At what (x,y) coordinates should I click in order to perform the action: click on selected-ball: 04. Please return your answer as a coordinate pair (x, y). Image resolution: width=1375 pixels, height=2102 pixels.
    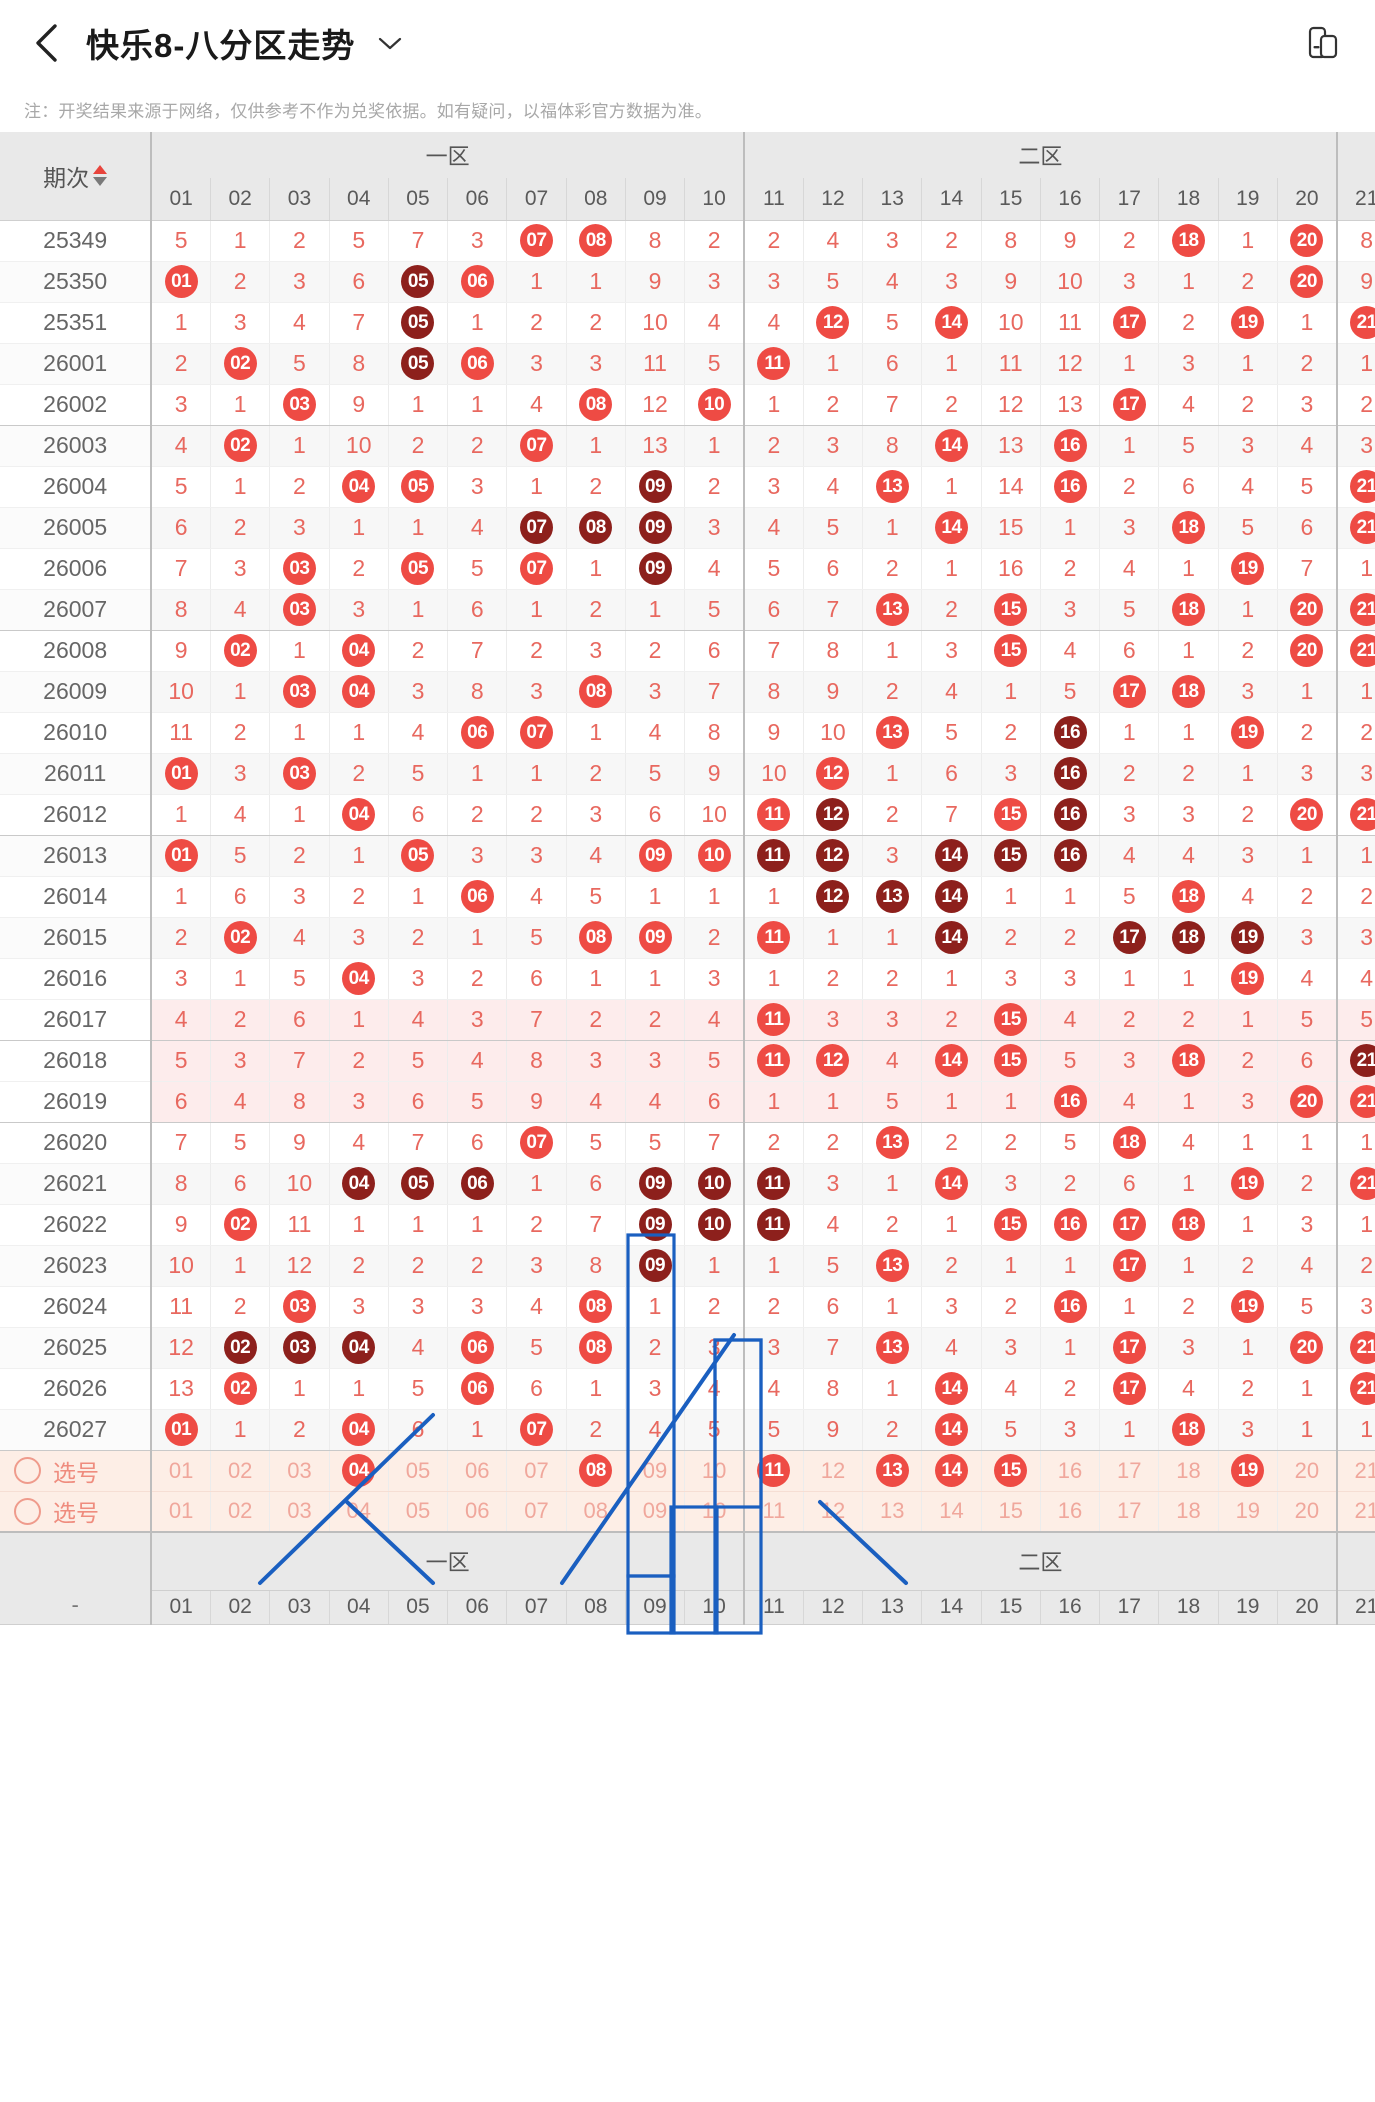
    Looking at the image, I should click on (359, 1470).